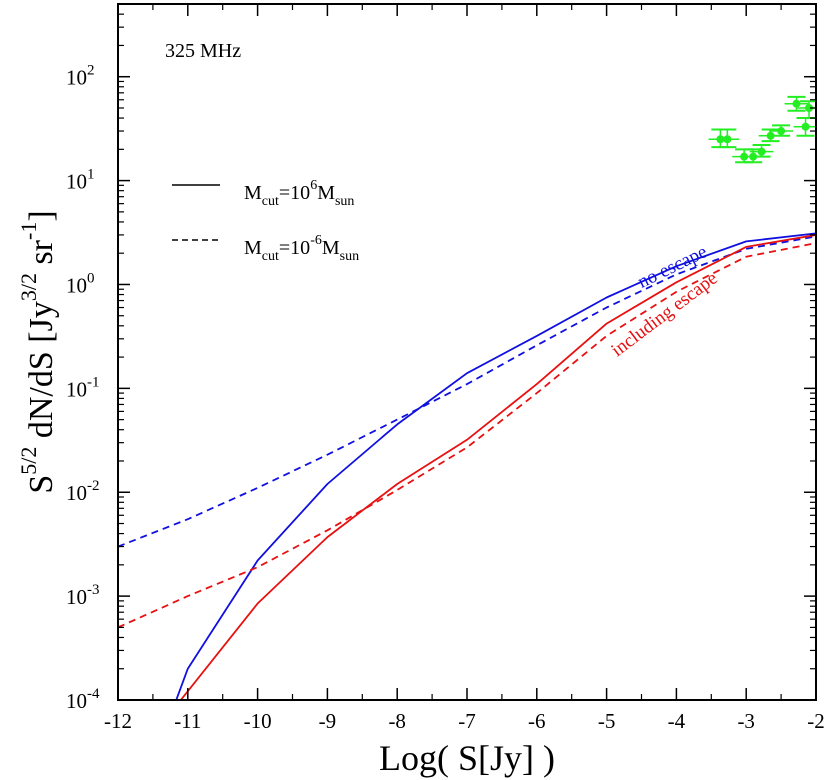 The width and height of the screenshot is (830, 780). What do you see at coordinates (118, 721) in the screenshot?
I see `x-tick-label: -12` at bounding box center [118, 721].